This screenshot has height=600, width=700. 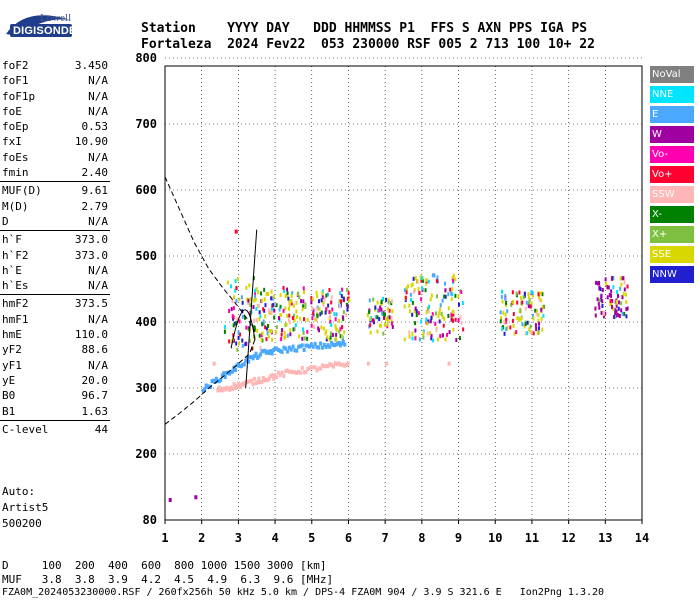 What do you see at coordinates (55, 206) in the screenshot?
I see `param-row: M(D) 2.79` at bounding box center [55, 206].